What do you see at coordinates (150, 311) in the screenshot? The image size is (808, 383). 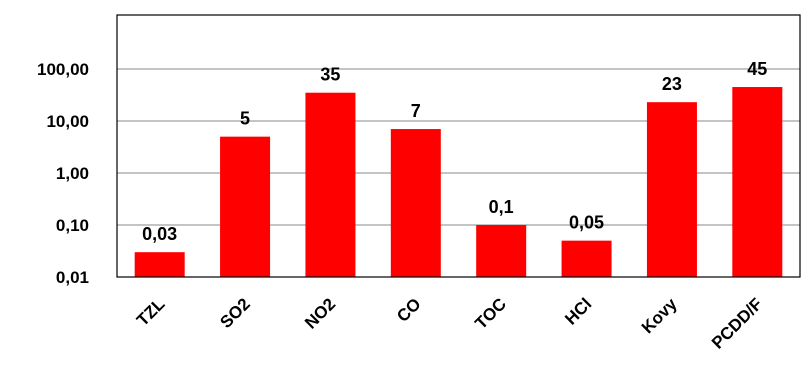 I see `x-tick-label: TZL` at bounding box center [150, 311].